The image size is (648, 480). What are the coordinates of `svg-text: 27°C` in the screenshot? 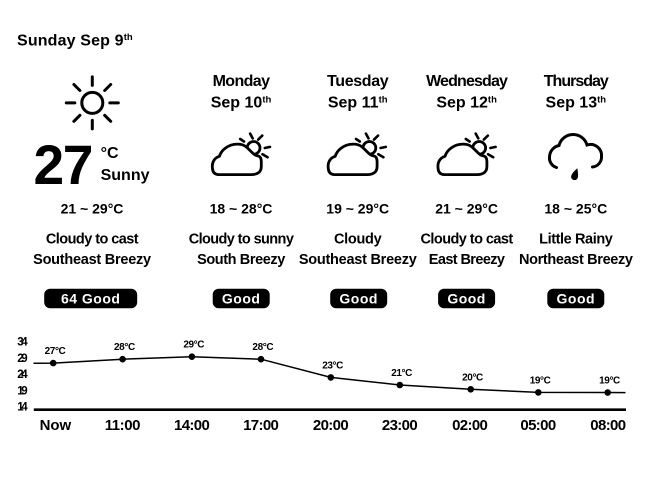 It's located at (55, 351).